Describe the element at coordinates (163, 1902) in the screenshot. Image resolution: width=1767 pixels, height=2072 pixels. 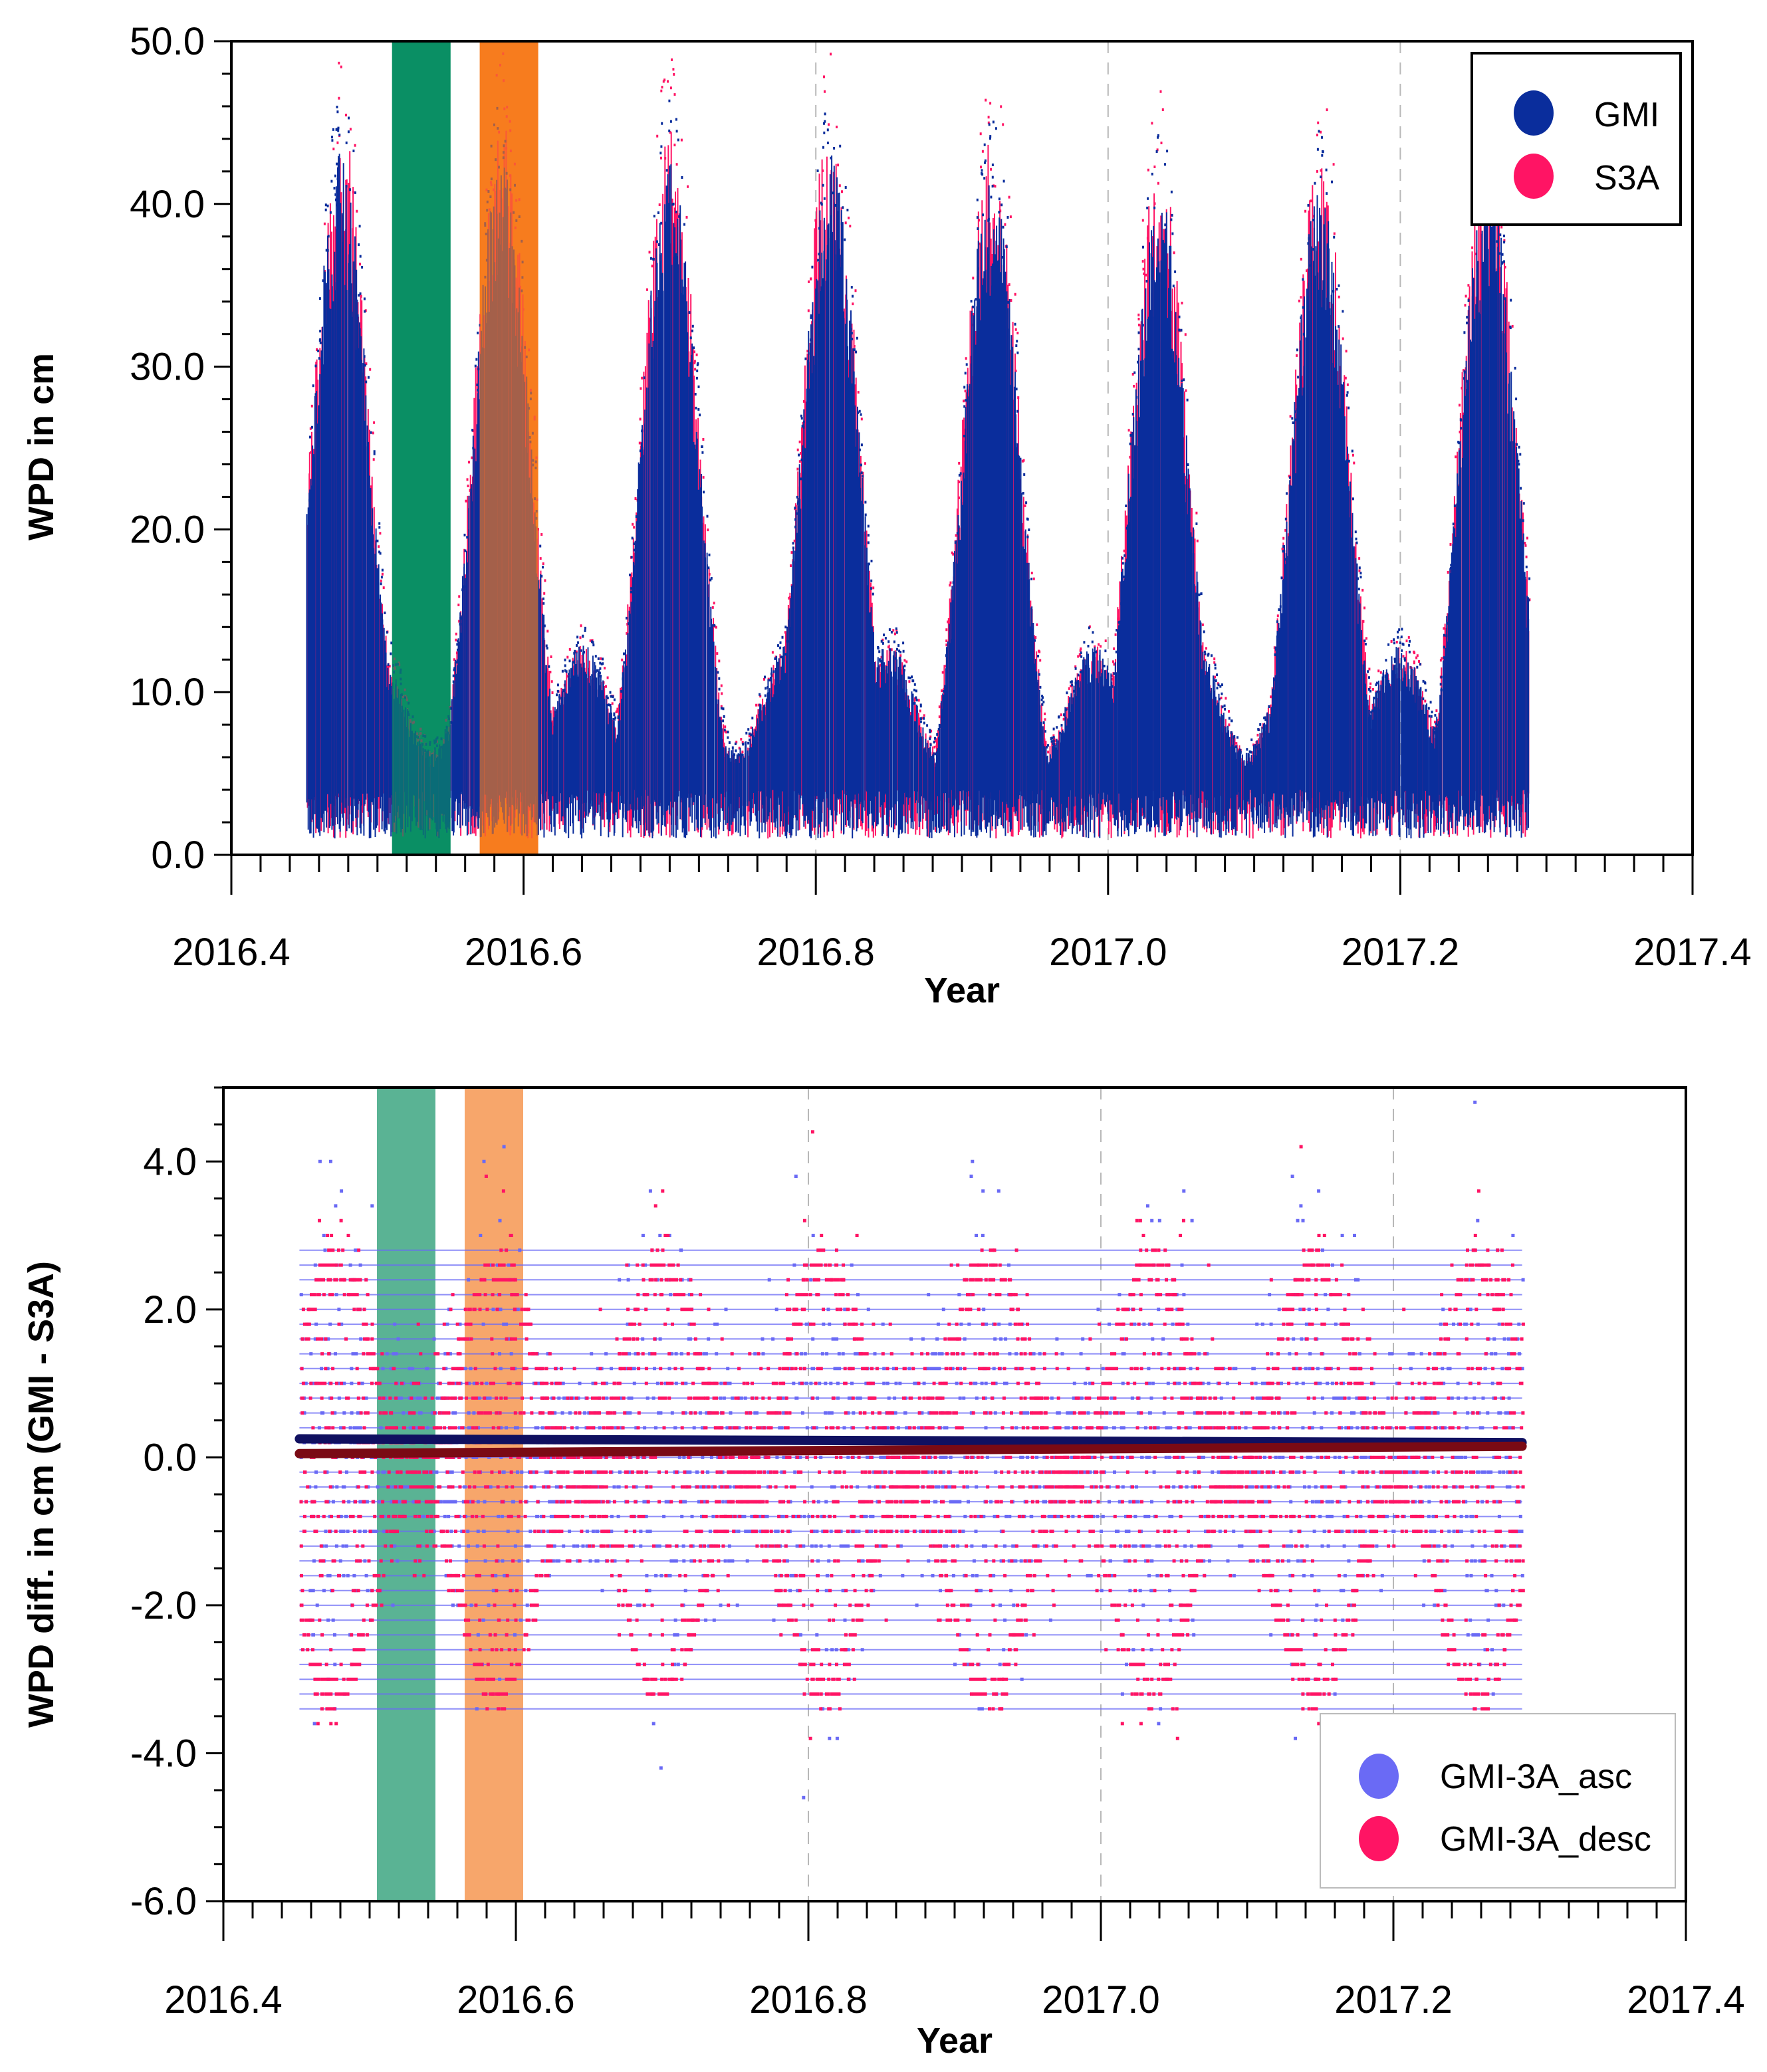
I see `y-tick-label-0: -6.0` at that location.